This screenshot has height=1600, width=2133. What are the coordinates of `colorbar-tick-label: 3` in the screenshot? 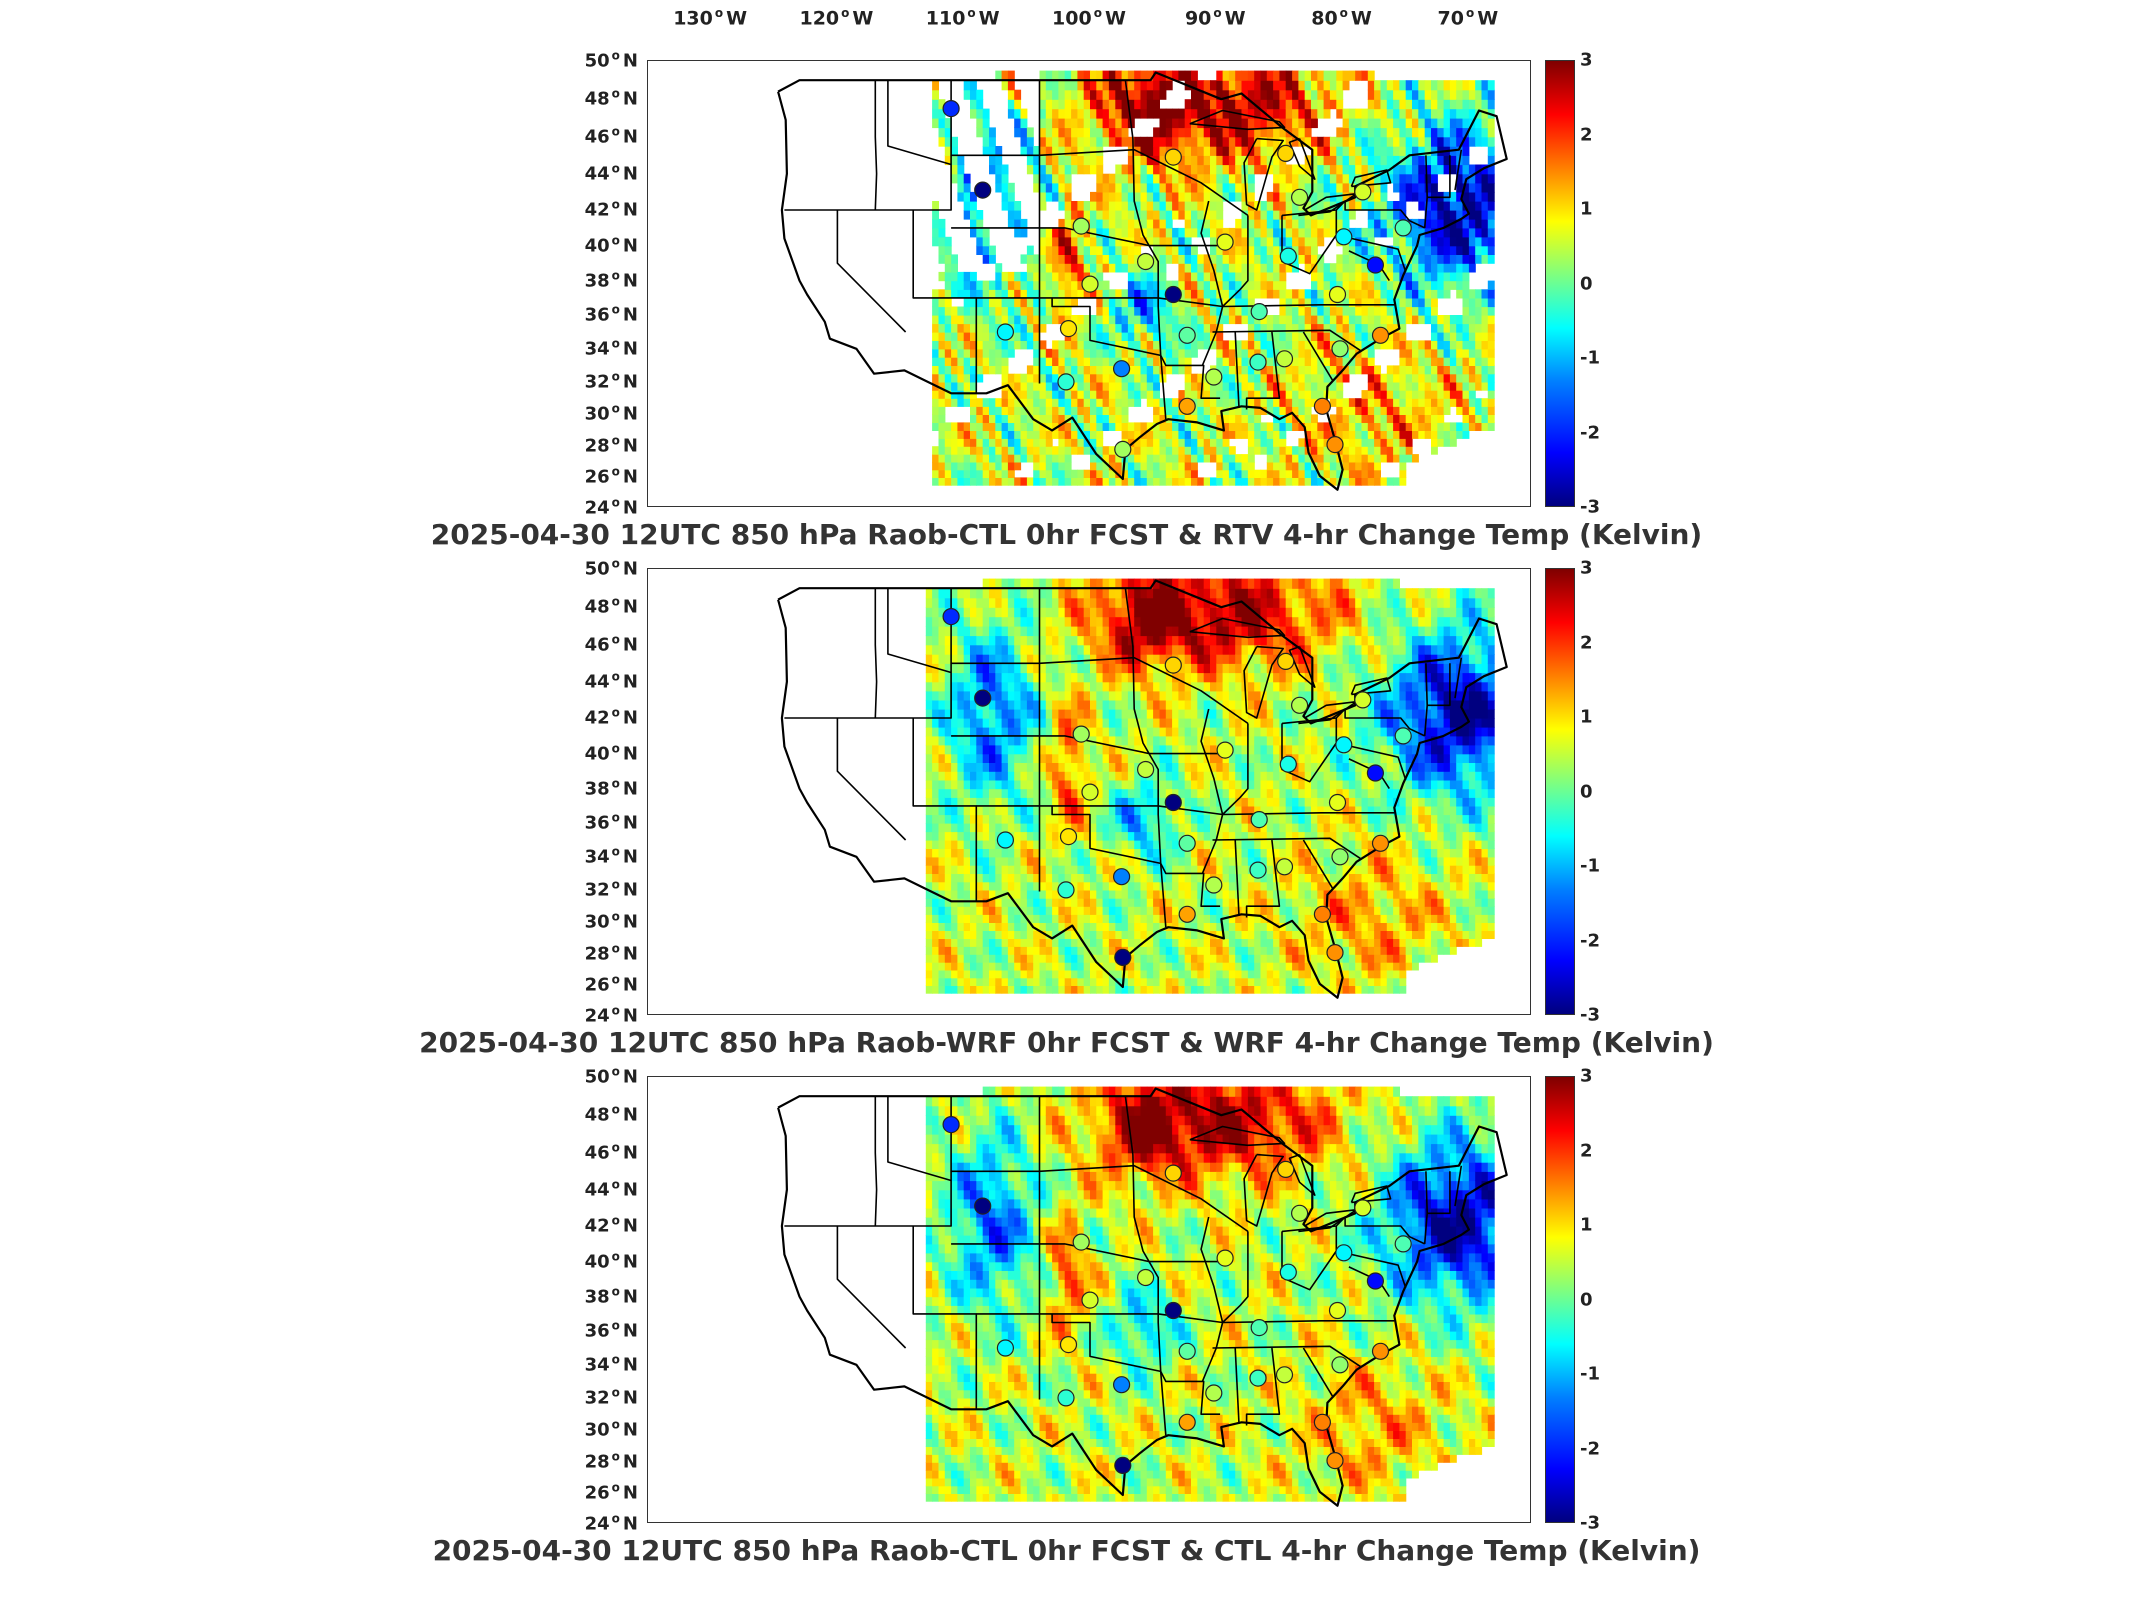 It's located at (1586, 1076).